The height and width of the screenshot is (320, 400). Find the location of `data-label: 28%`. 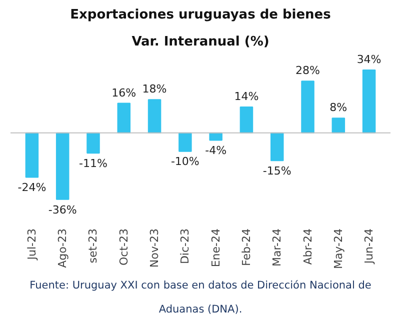

data-label: 28% is located at coordinates (308, 71).